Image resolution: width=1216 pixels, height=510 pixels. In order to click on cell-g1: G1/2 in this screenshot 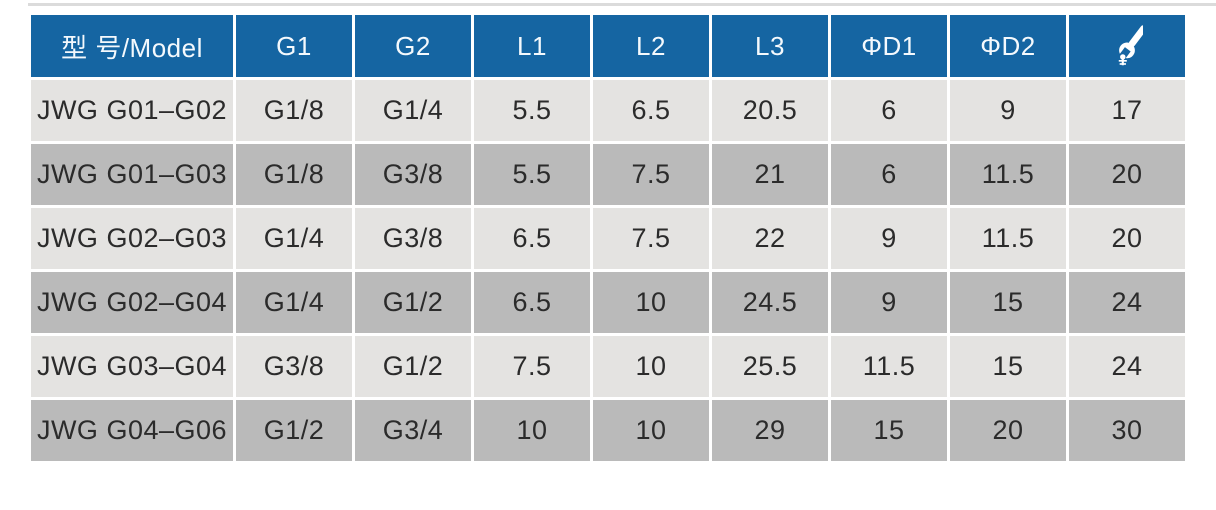, I will do `click(294, 430)`.